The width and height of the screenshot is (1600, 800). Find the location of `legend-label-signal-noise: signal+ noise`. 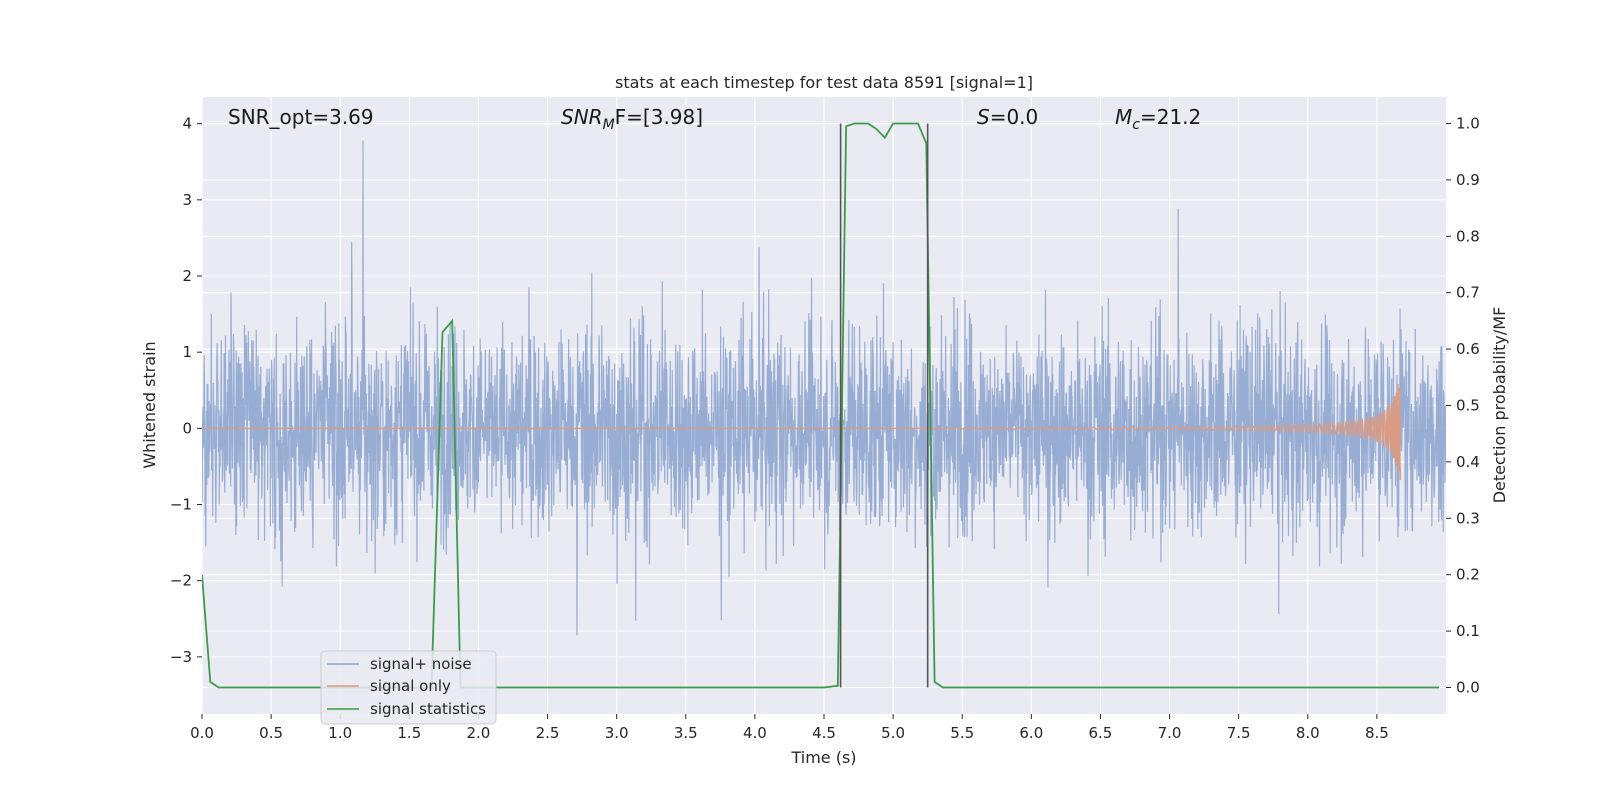

legend-label-signal-noise: signal+ noise is located at coordinates (421, 664).